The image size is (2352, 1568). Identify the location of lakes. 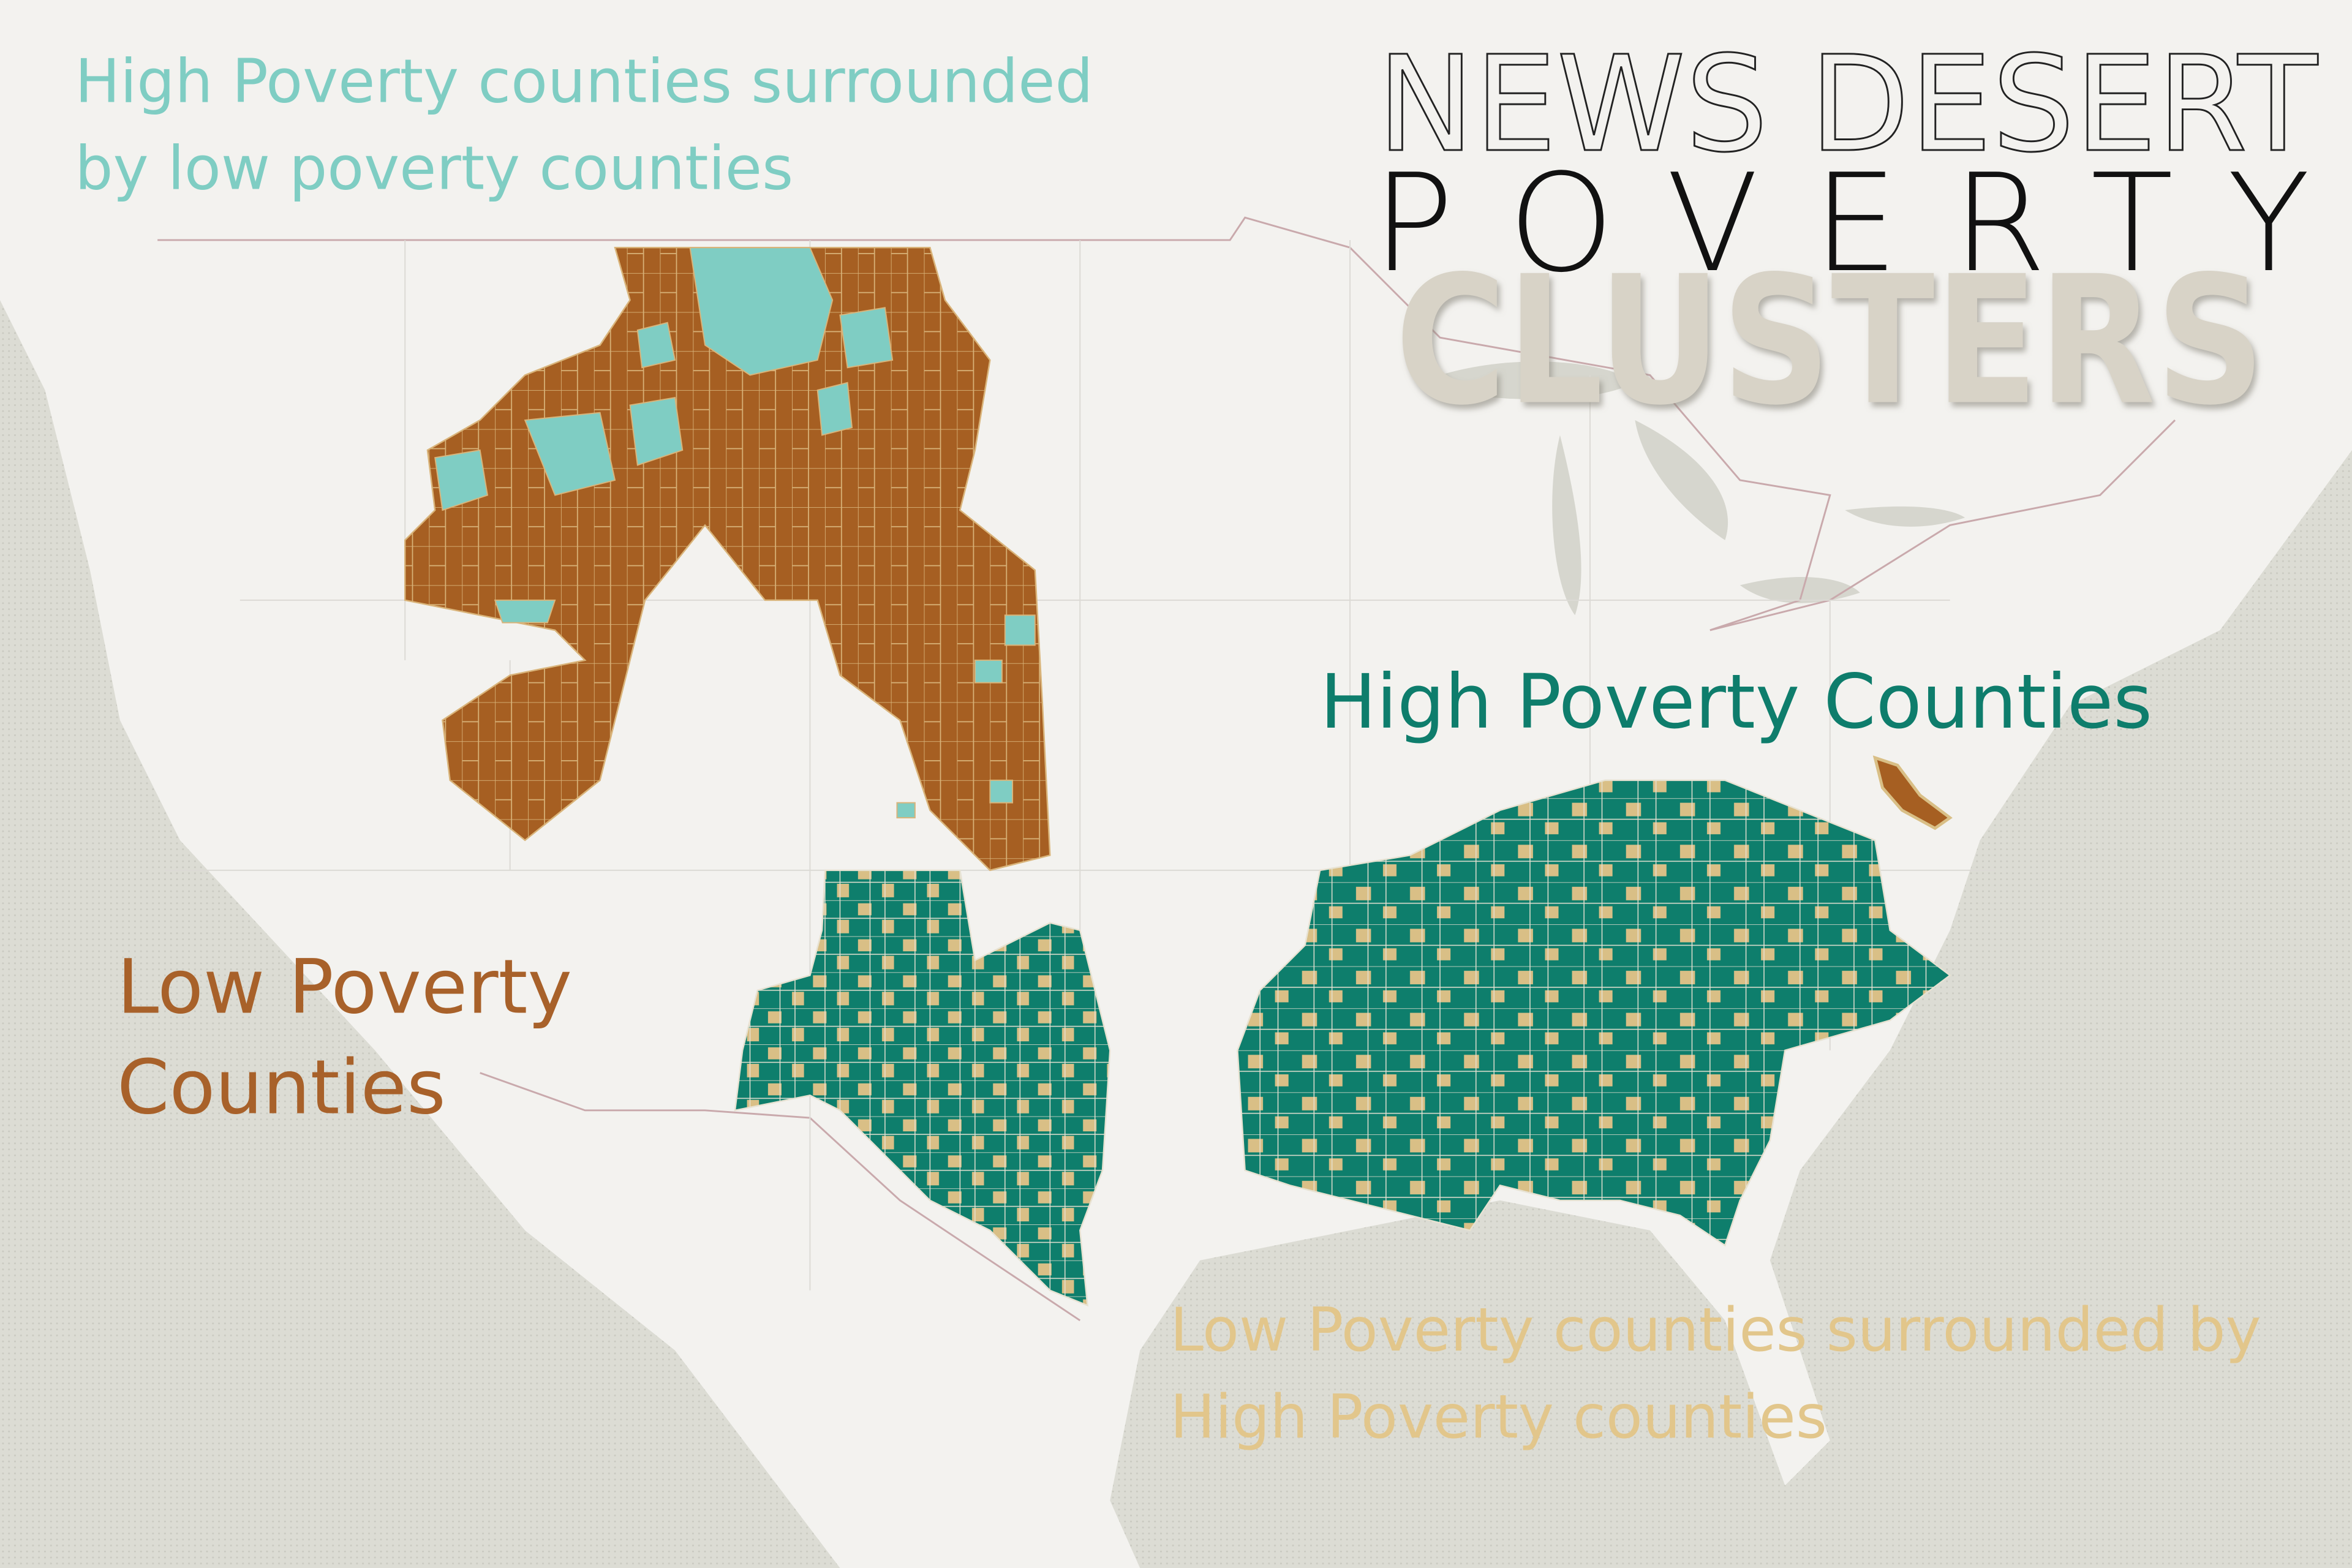
(1703, 488).